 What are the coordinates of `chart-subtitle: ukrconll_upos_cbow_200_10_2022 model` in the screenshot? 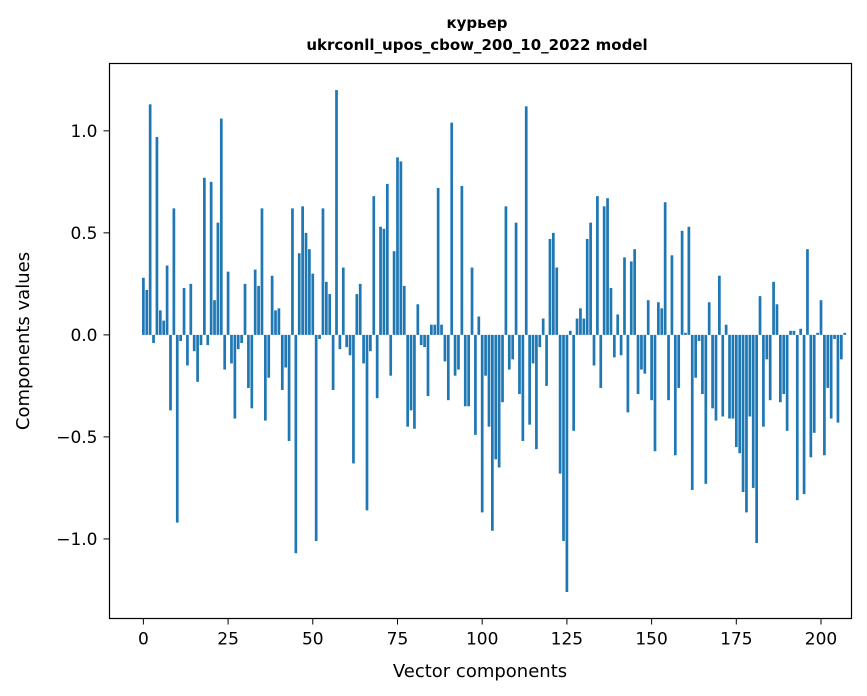 It's located at (476, 45).